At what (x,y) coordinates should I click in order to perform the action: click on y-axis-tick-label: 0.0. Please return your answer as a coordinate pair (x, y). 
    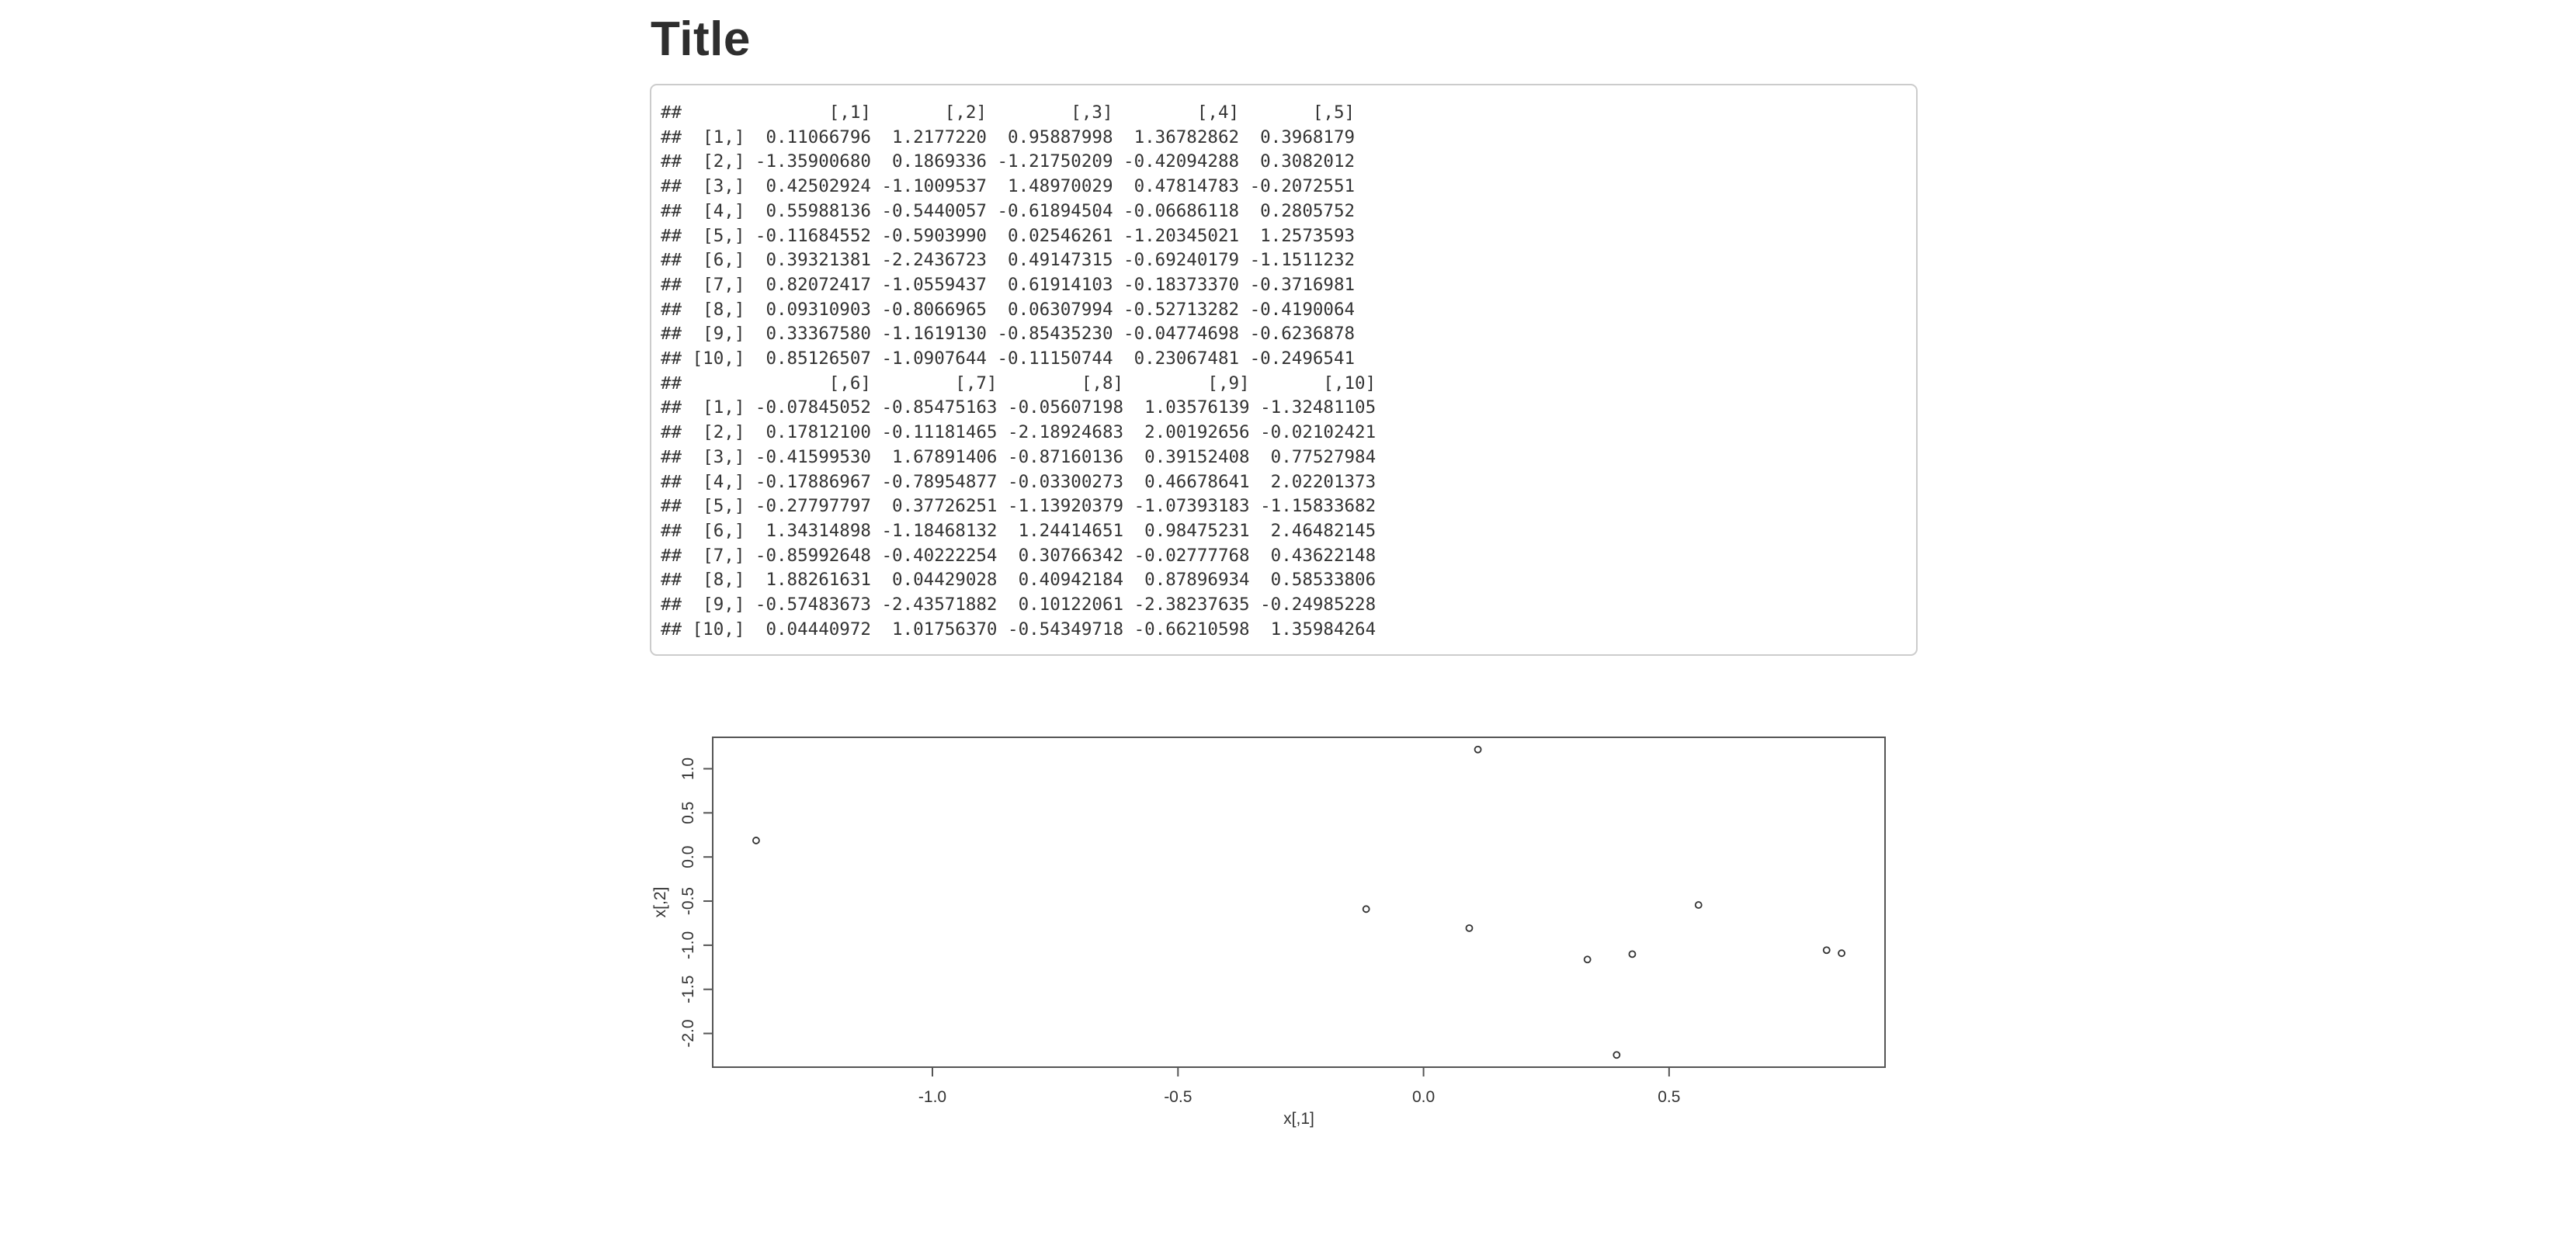
    Looking at the image, I should click on (688, 857).